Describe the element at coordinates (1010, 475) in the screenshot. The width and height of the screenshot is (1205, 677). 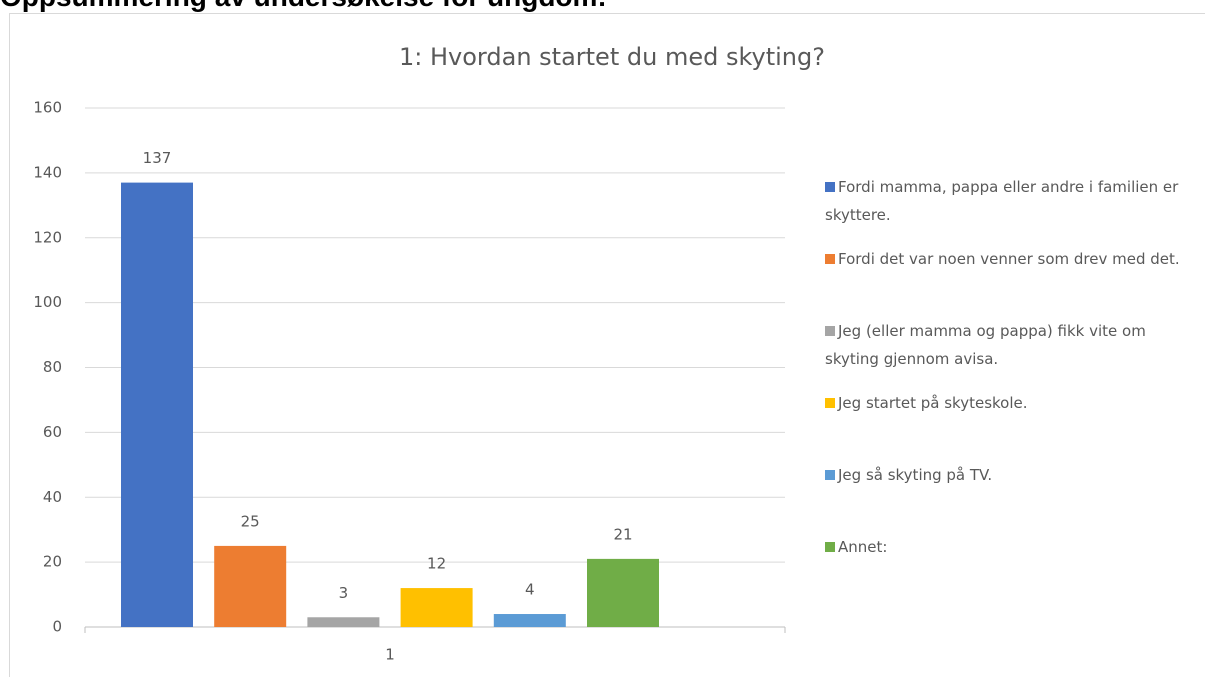
I see `legend-entry: Jeg så skyting på TV.` at that location.